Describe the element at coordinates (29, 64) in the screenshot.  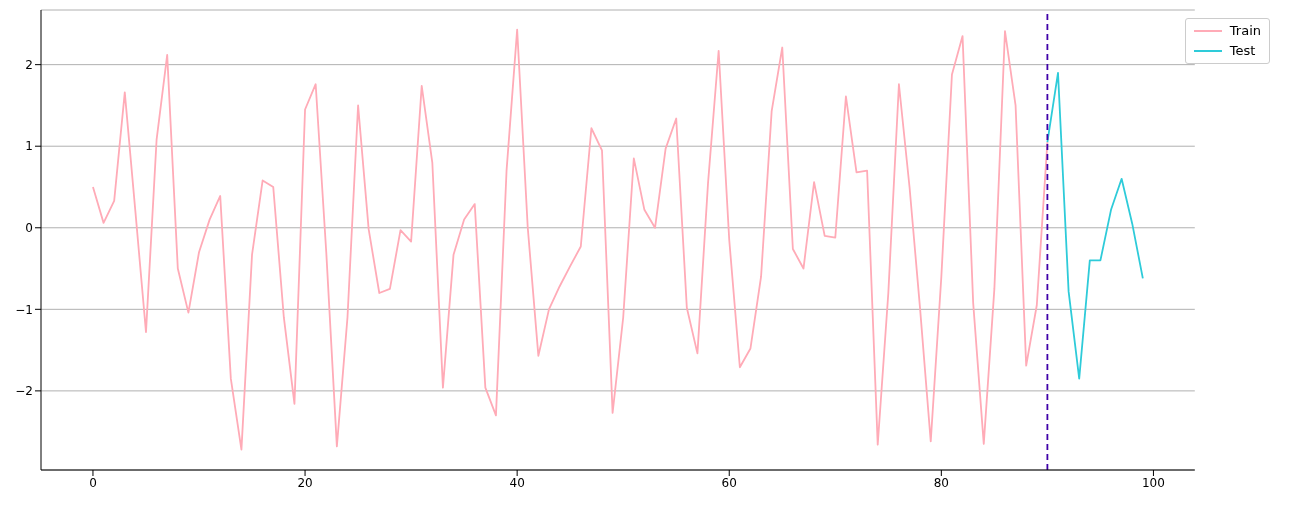
I see `y-tick-label: 2` at that location.